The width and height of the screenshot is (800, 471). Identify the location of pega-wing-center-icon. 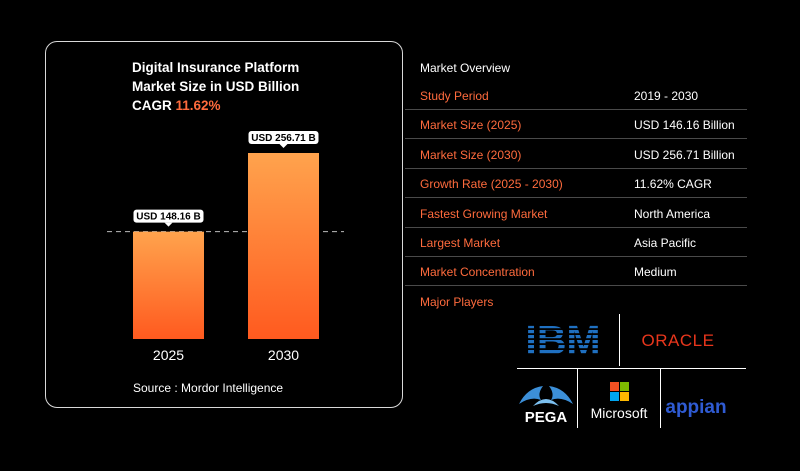
(546, 402).